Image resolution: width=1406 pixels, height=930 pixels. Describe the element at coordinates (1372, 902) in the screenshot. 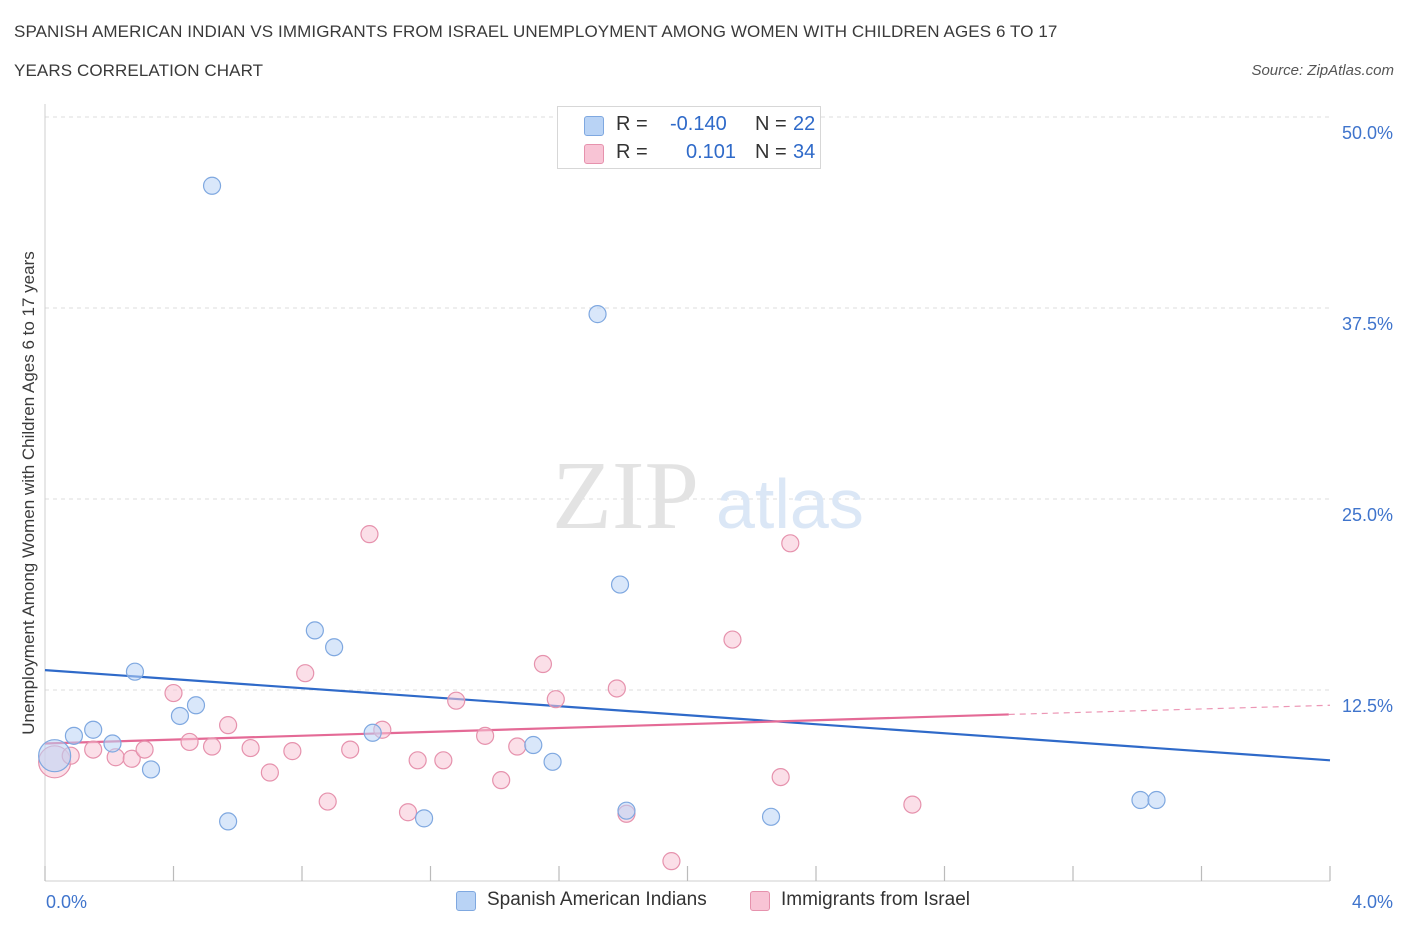

I see `x-tick-label: 4.0%` at that location.